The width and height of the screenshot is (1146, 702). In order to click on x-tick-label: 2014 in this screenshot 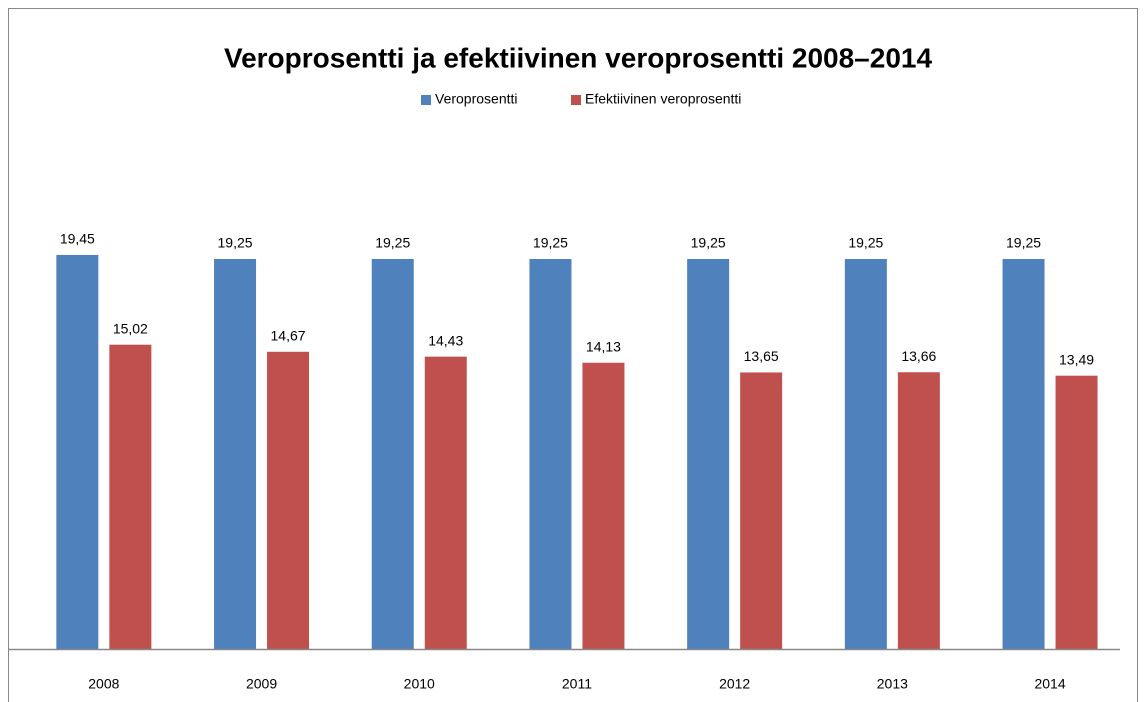, I will do `click(1049, 684)`.